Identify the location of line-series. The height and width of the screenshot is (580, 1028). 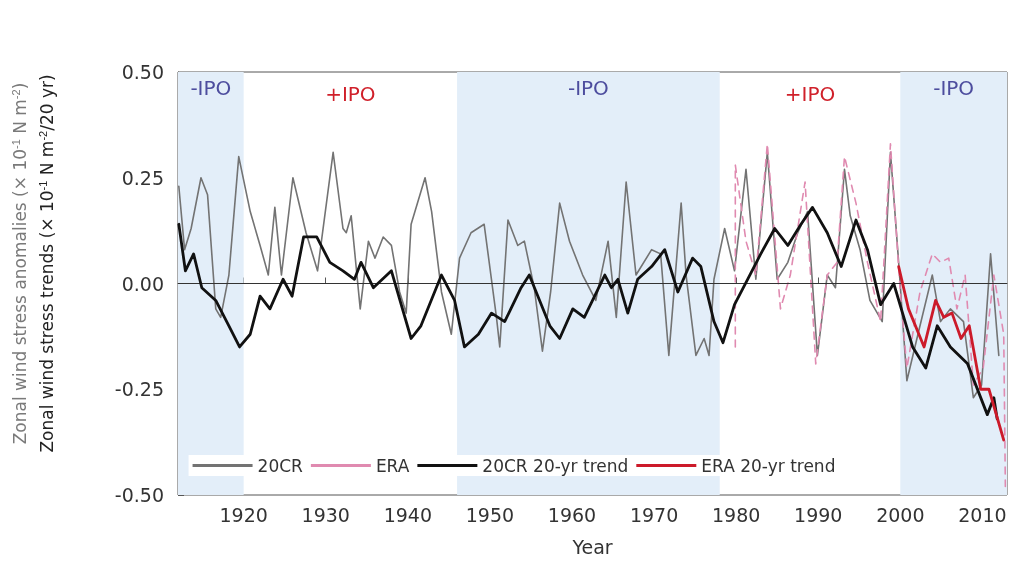
(951, 353).